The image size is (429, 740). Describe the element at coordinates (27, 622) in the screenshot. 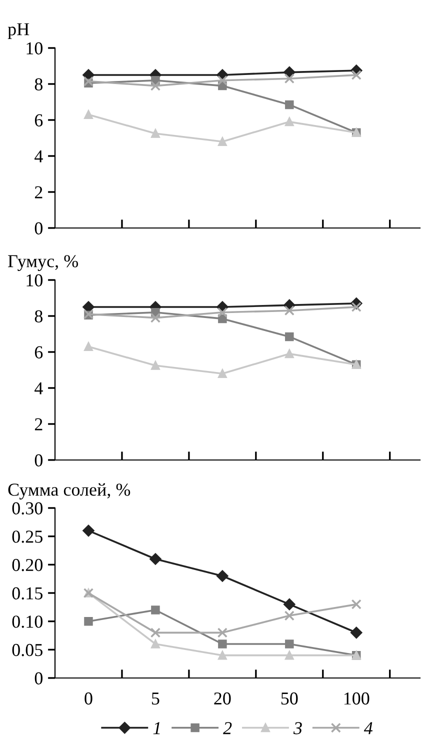

I see `y-tick-label: 0.10` at that location.